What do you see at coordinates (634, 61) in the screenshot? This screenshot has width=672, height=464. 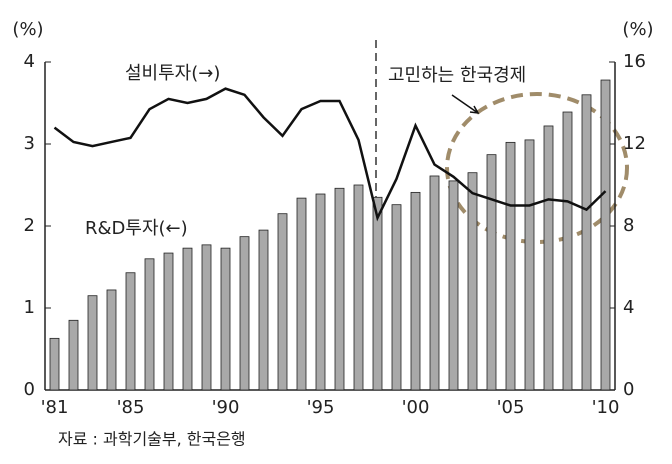 I see `y2-tick-label: 16` at bounding box center [634, 61].